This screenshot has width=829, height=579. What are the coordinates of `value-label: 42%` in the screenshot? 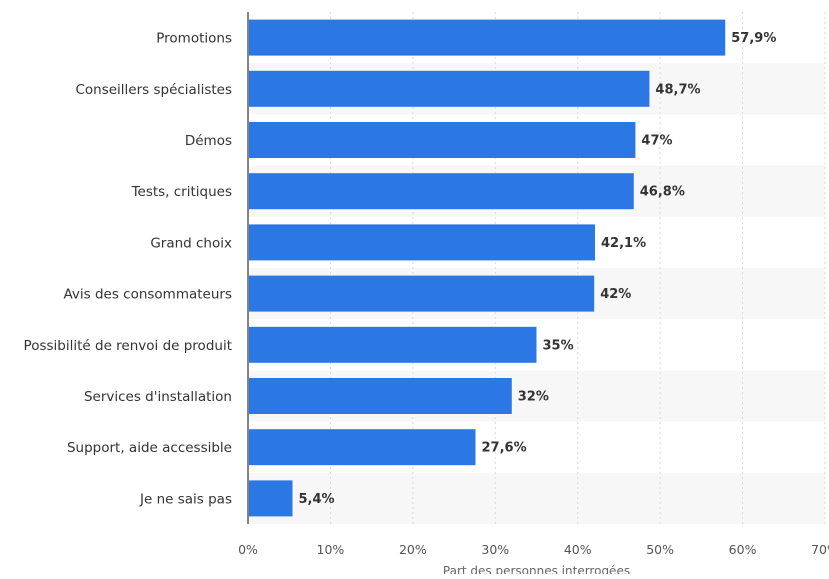 It's located at (615, 294).